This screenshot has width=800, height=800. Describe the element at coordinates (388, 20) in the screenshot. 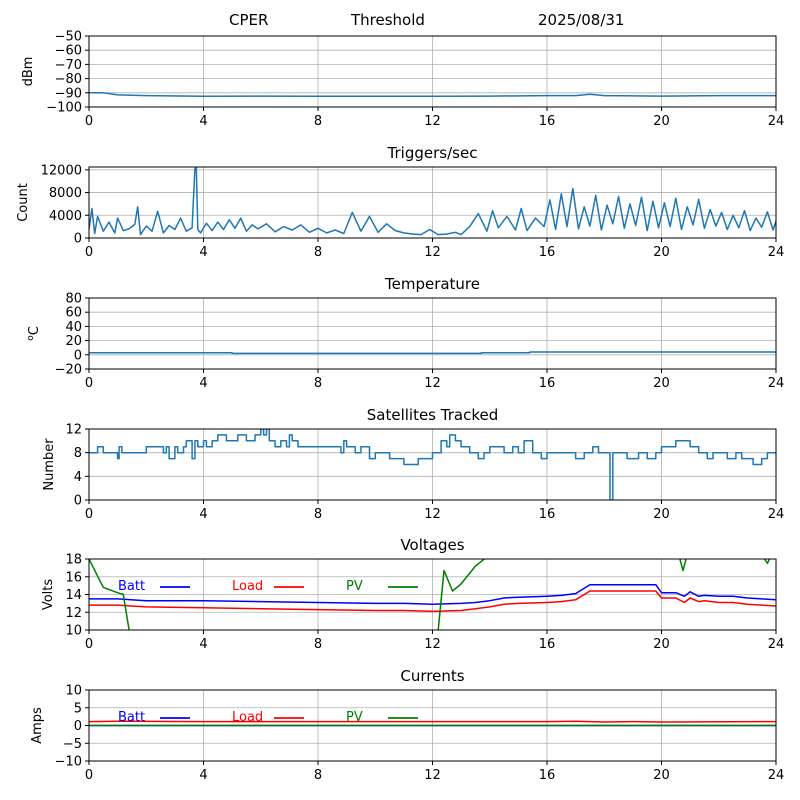

I see `header-mode: Threshold` at that location.